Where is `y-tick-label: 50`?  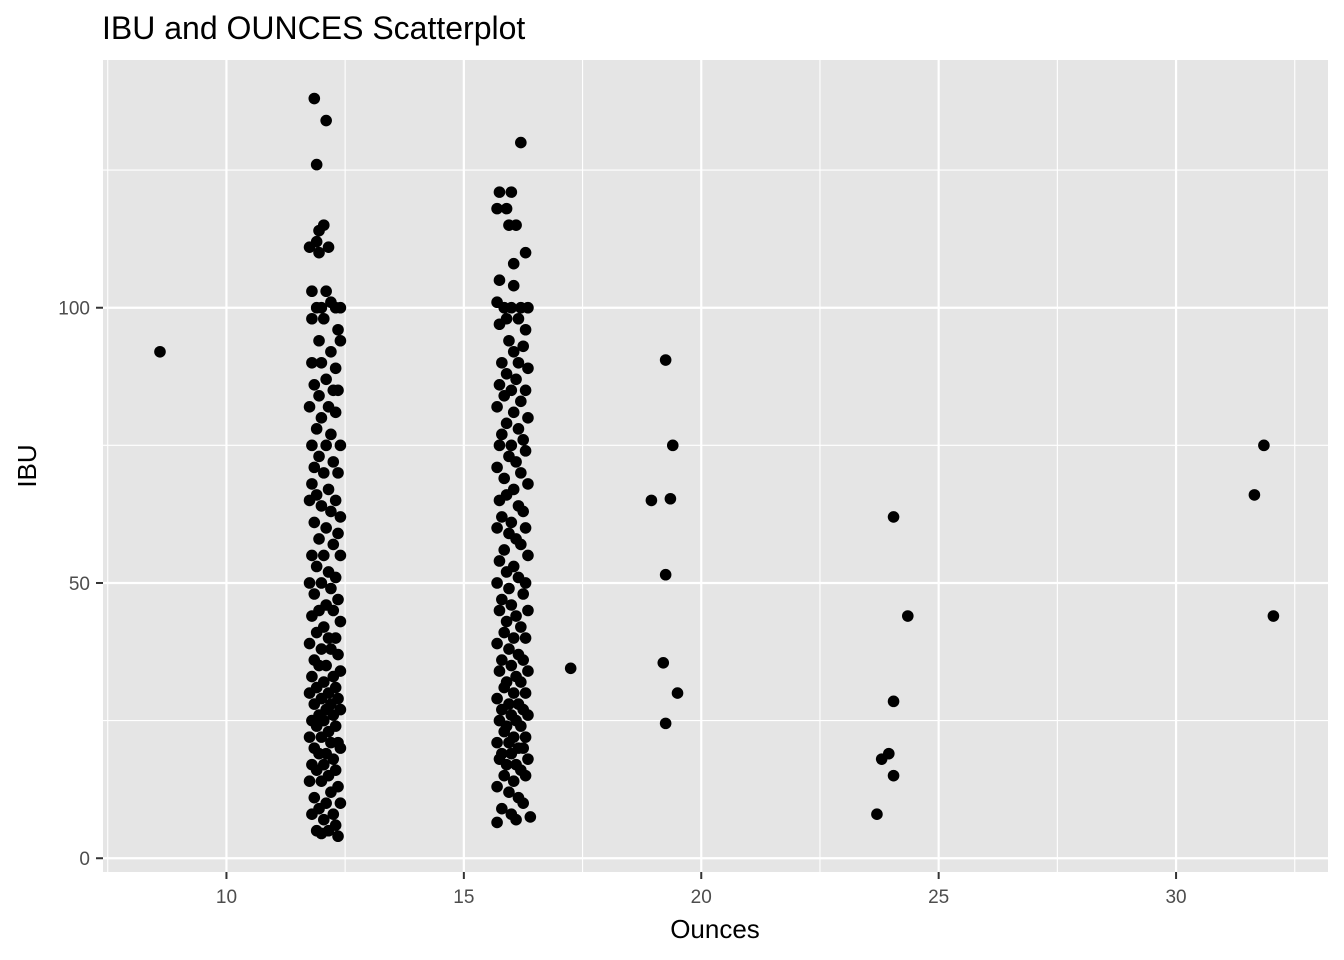
y-tick-label: 50 is located at coordinates (79, 584).